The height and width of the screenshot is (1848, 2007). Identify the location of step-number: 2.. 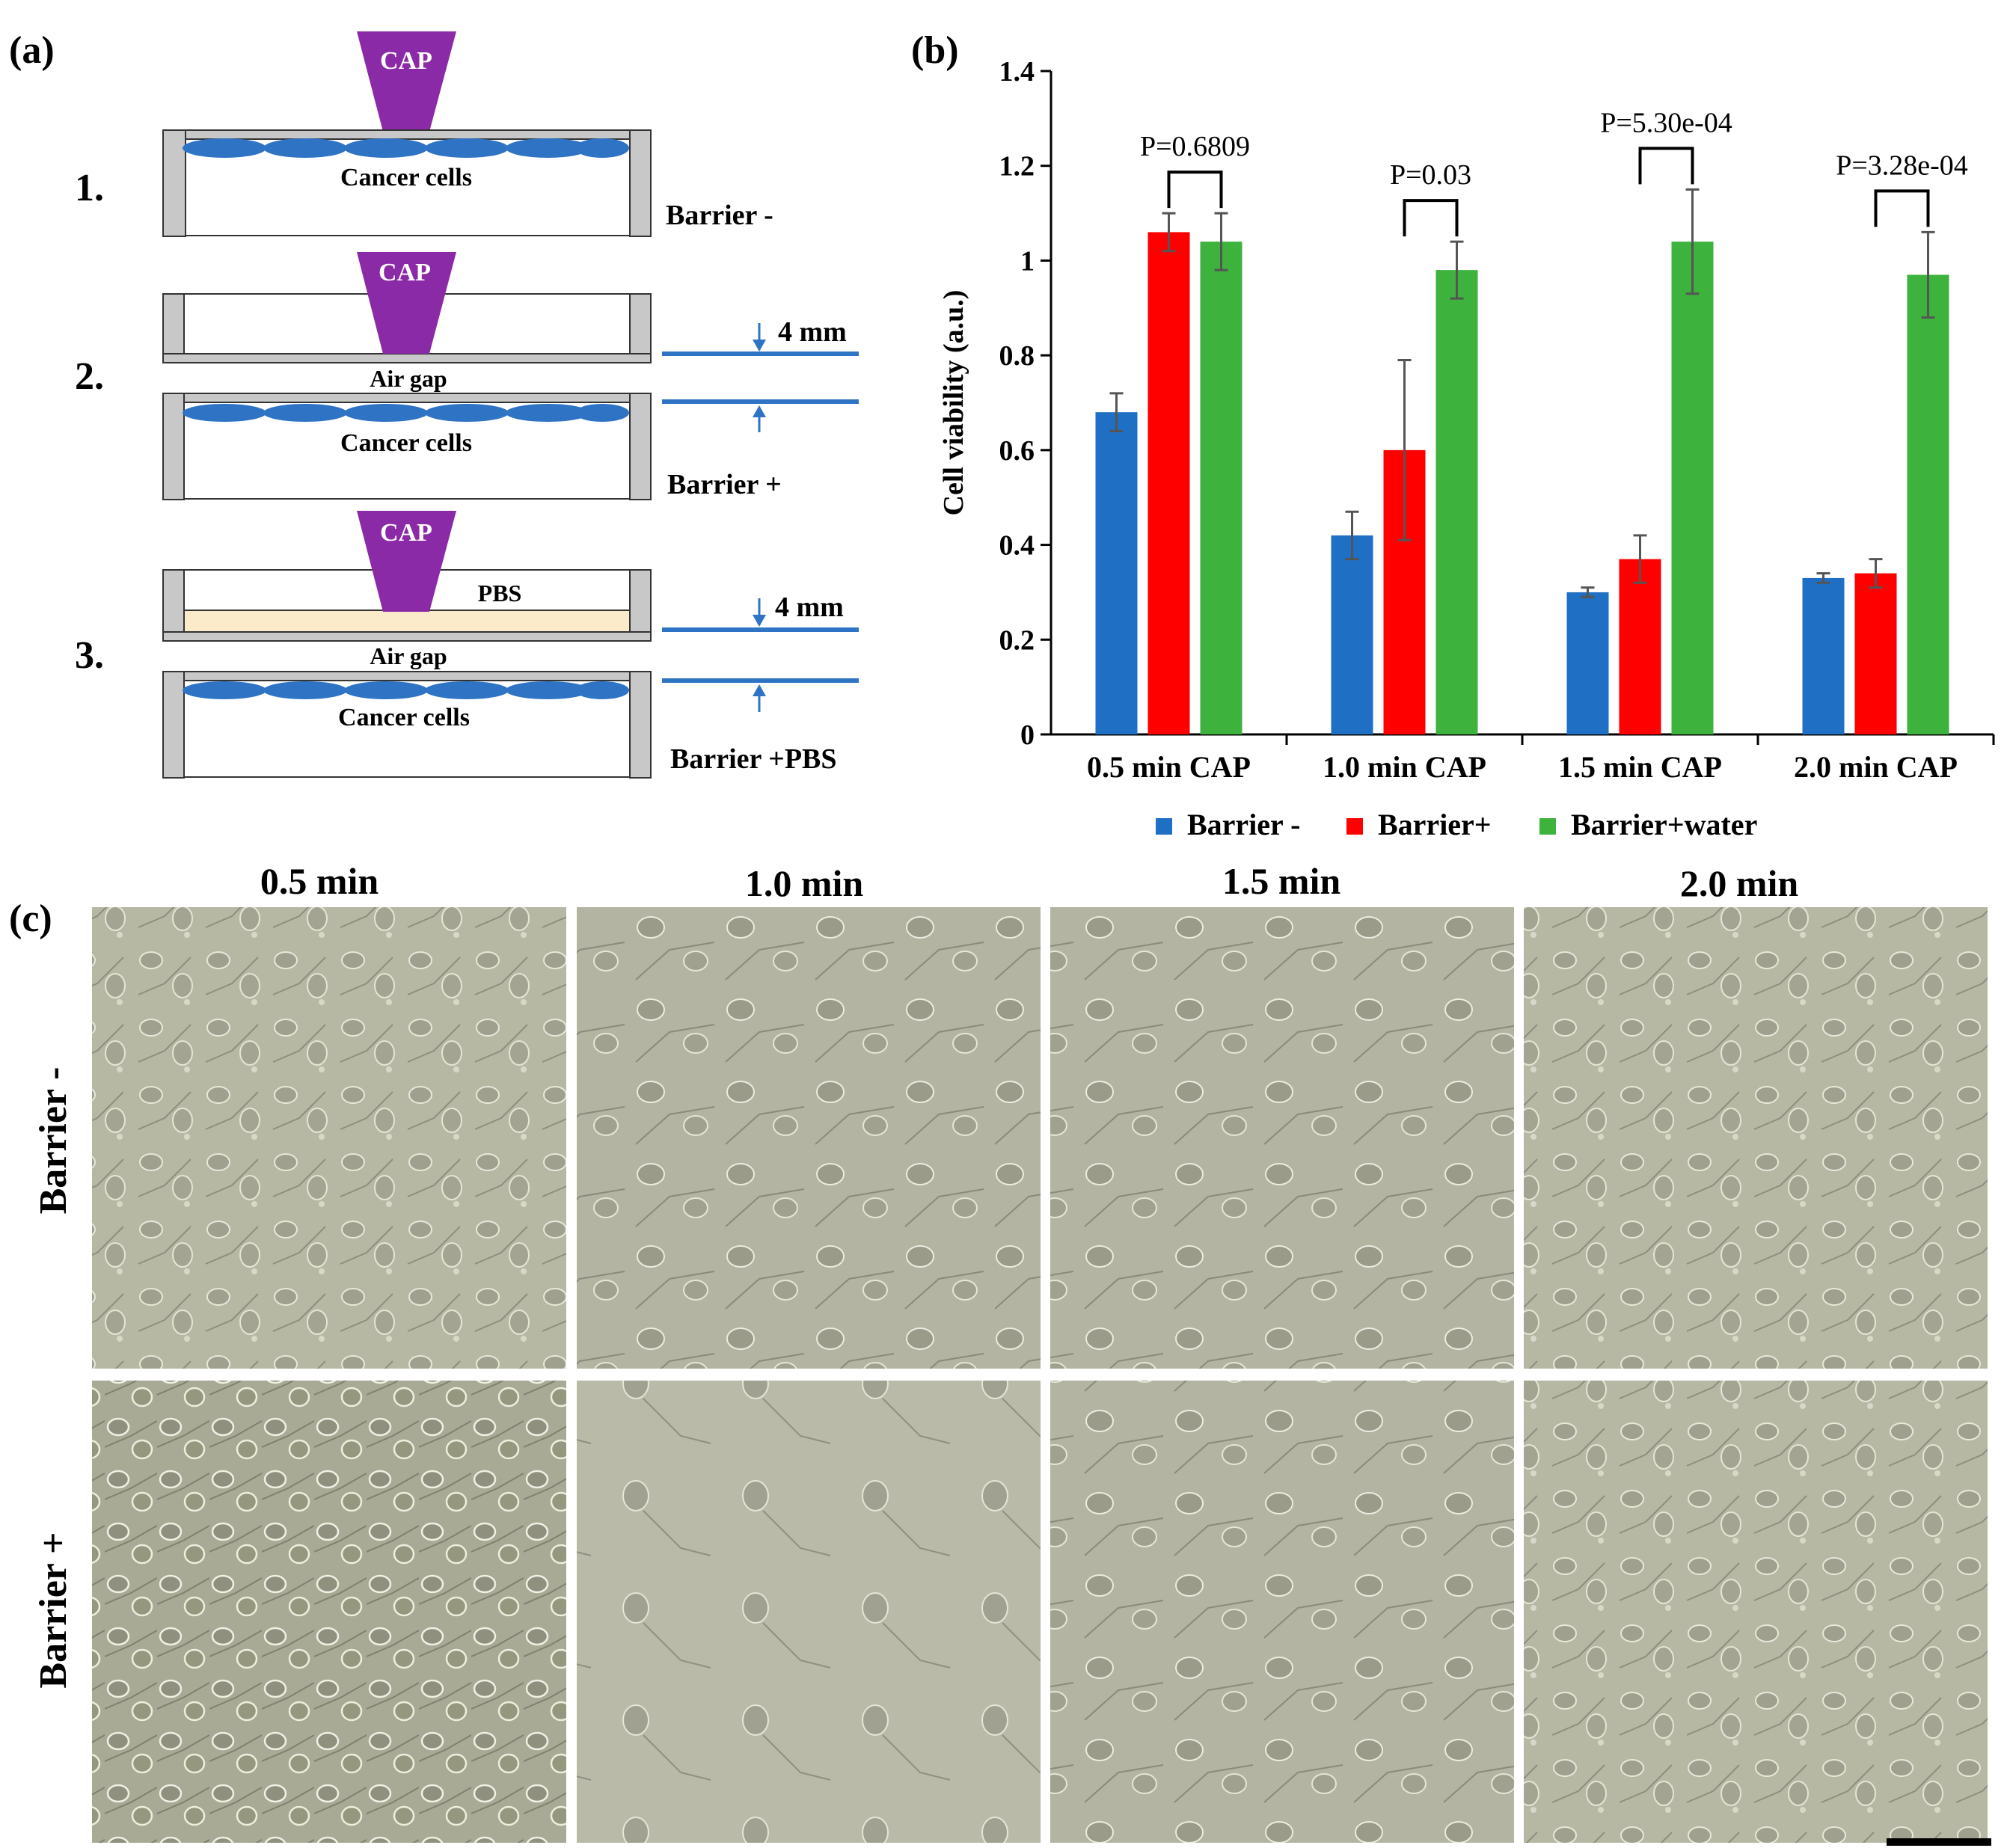
(90, 376).